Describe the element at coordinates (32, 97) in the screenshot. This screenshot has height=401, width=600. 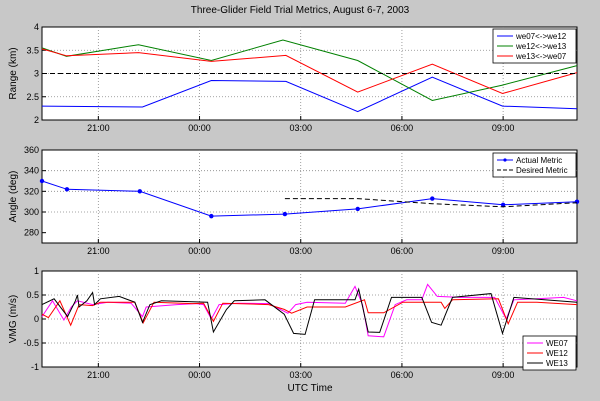
I see `y-tick-label: 2.5` at that location.